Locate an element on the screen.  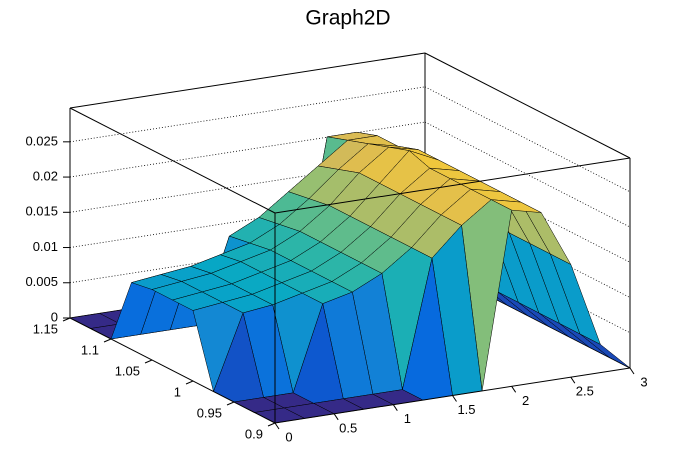
x-tick-label: 0.5 is located at coordinates (348, 427).